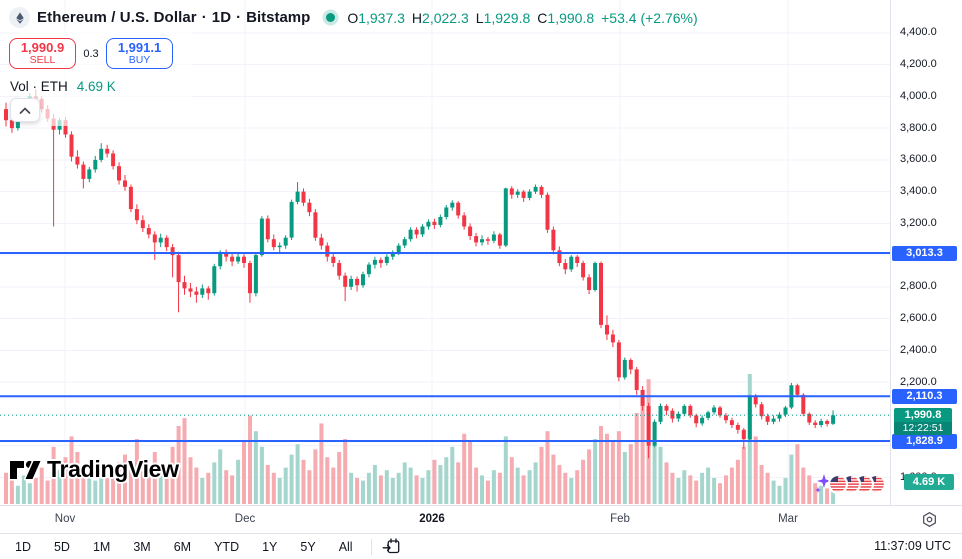 This screenshot has width=962, height=559. Describe the element at coordinates (823, 483) in the screenshot. I see `sparkle-icon` at that location.